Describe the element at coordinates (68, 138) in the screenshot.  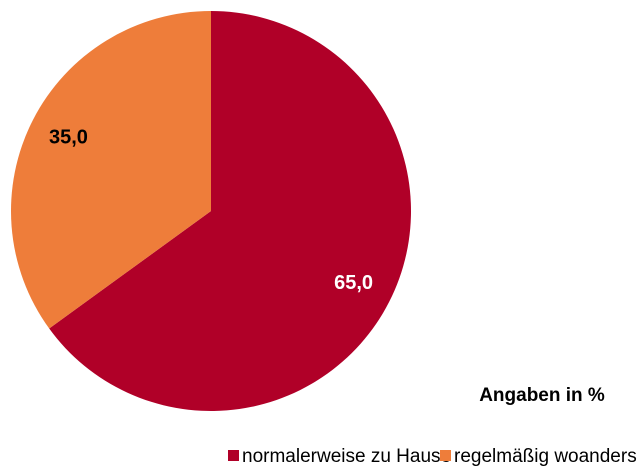
I see `data-label: 35,0` at that location.